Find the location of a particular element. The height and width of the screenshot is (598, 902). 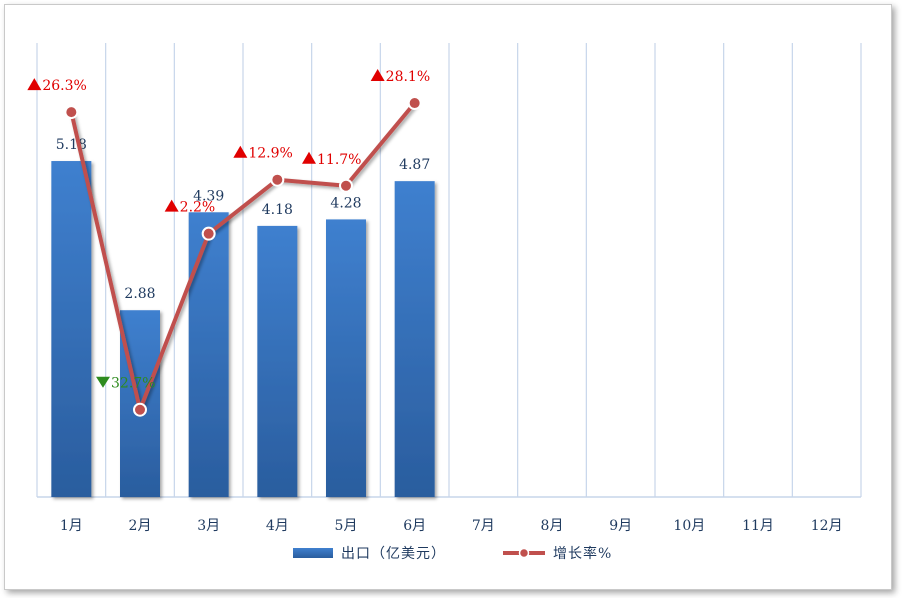

growth-label: 12.9% is located at coordinates (263, 153).